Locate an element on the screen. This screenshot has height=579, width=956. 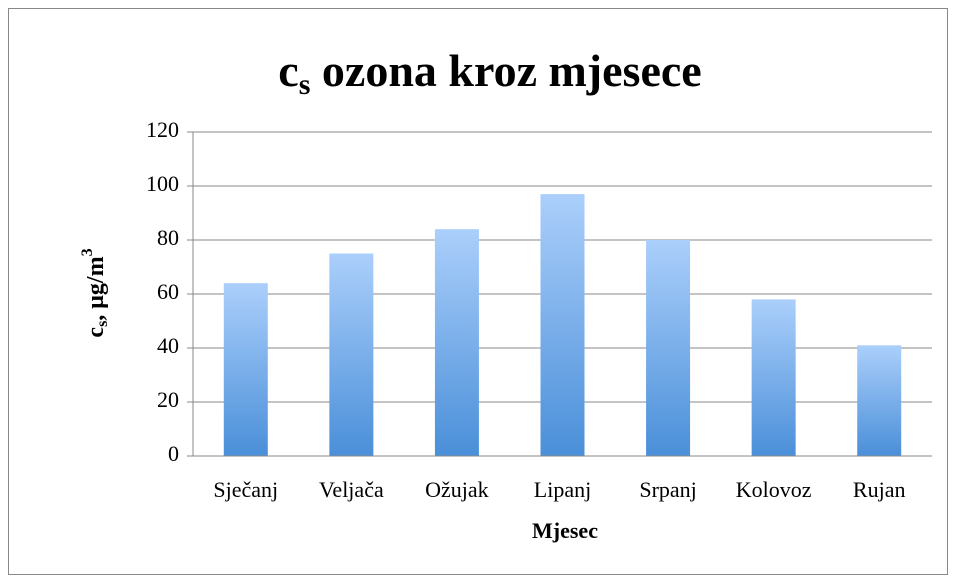
x-tick-label: Ožujak is located at coordinates (457, 489).